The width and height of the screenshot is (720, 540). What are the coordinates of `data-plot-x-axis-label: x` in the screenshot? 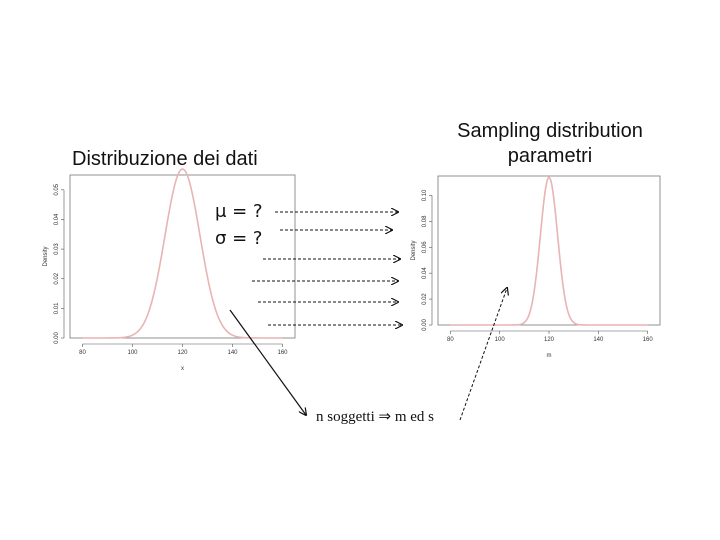 It's located at (182, 369).